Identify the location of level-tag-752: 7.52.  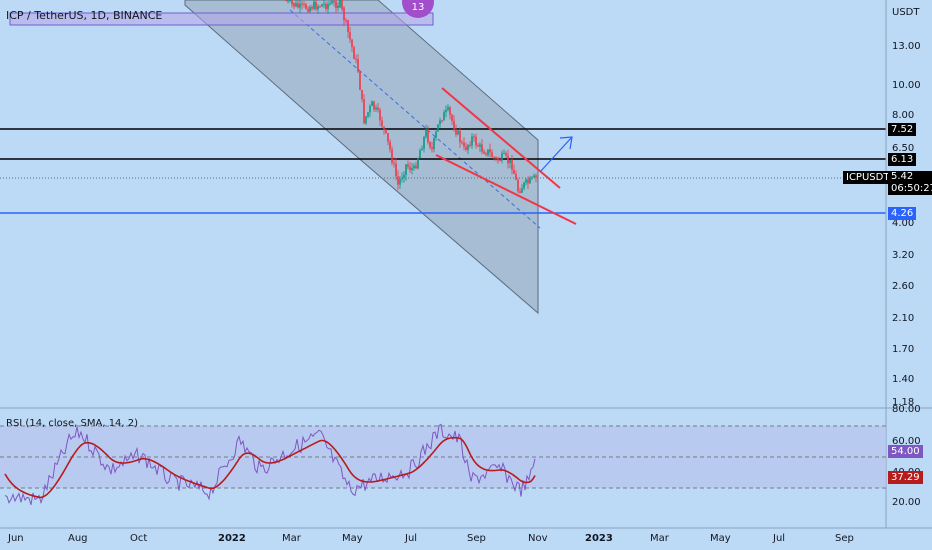
(902, 129).